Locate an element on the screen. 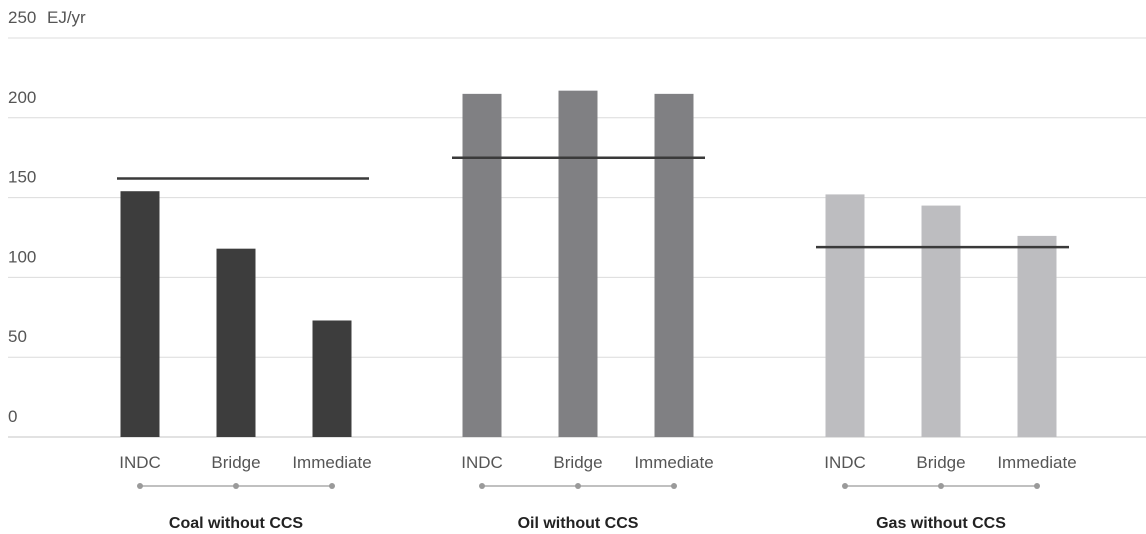 The image size is (1146, 534). category-label-2-1: Bridge is located at coordinates (940, 462).